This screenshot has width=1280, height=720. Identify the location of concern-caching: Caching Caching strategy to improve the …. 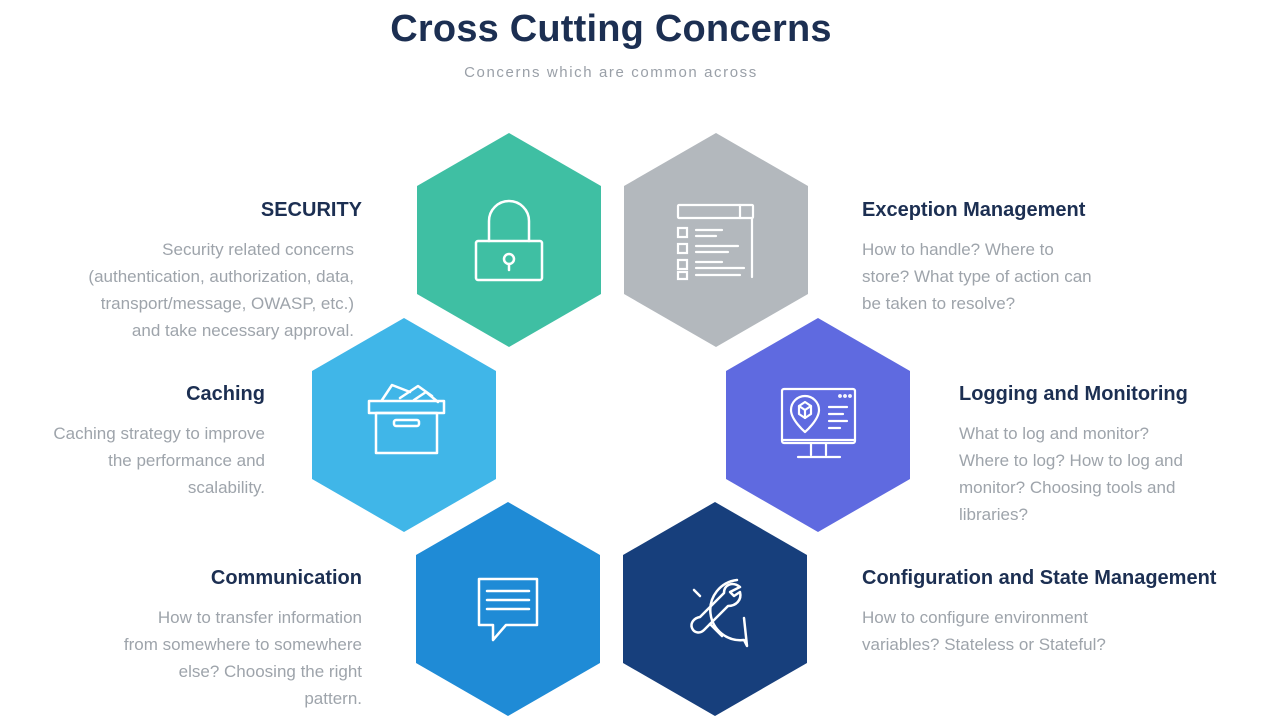
(142, 441).